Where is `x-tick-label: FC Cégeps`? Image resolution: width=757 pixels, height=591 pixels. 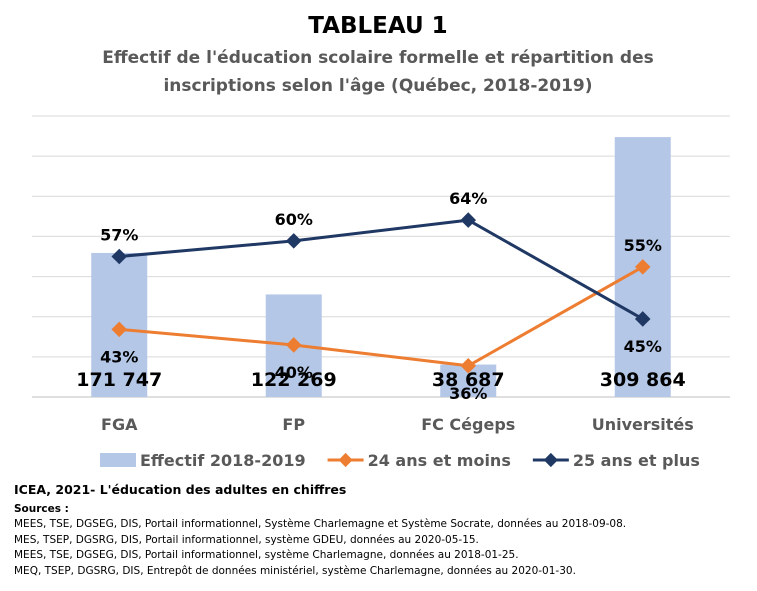 x-tick-label: FC Cégeps is located at coordinates (468, 424).